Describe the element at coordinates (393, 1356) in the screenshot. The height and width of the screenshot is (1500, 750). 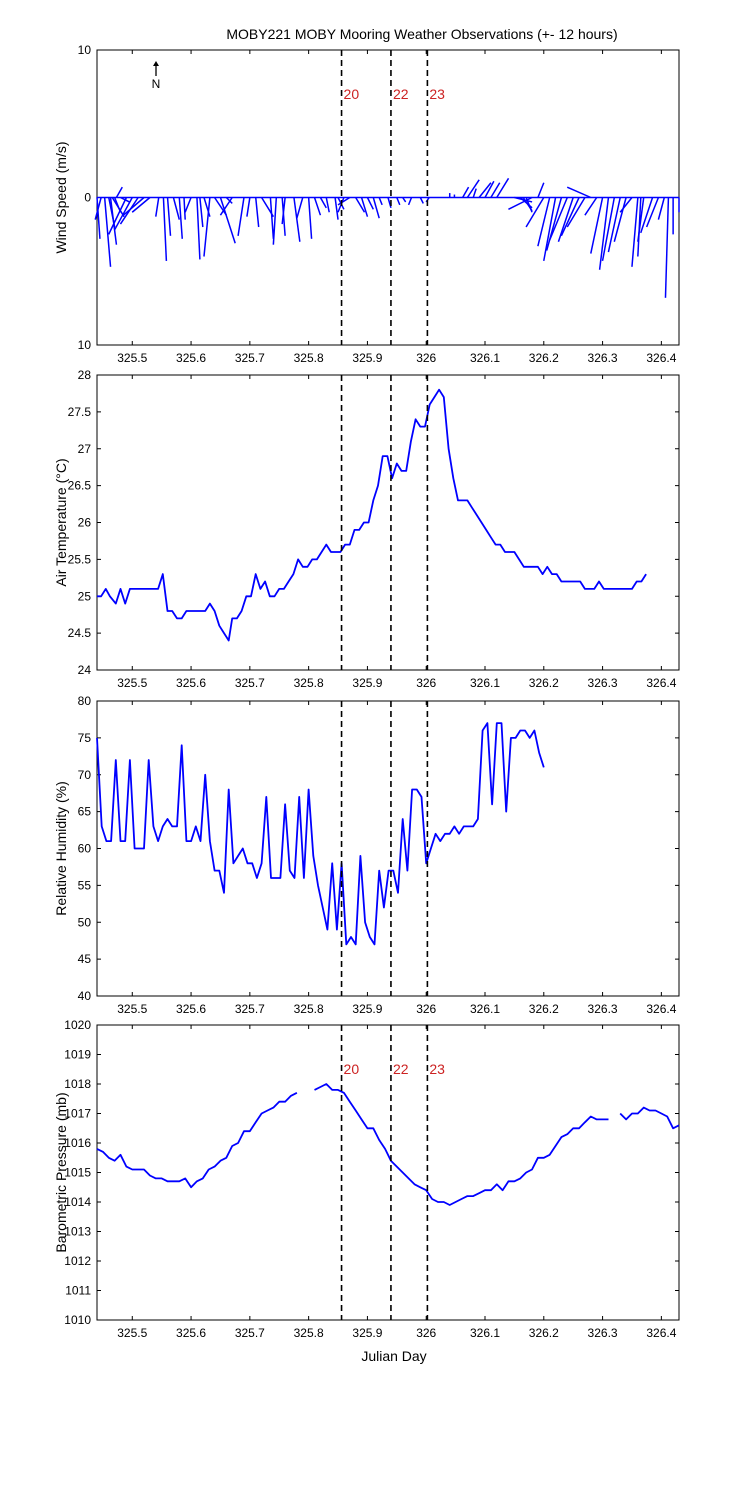
I see `x-axis-label: Julian Day` at that location.